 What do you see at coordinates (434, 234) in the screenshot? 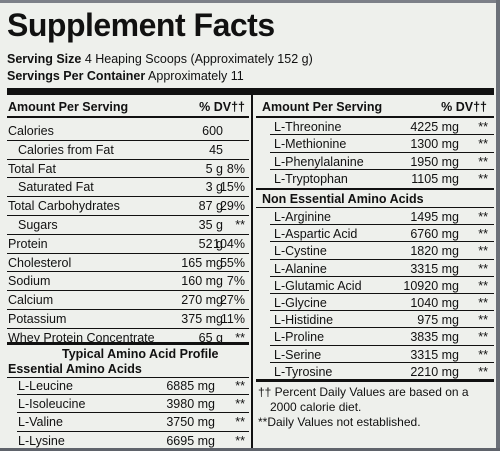
I see `nutrient-amount: 6760 mg` at bounding box center [434, 234].